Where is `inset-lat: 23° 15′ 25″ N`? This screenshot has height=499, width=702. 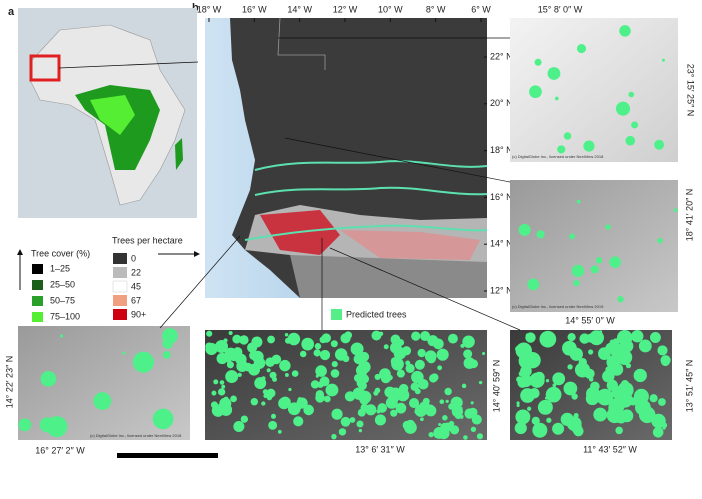
inset-lat: 23° 15′ 25″ N is located at coordinates (691, 90).